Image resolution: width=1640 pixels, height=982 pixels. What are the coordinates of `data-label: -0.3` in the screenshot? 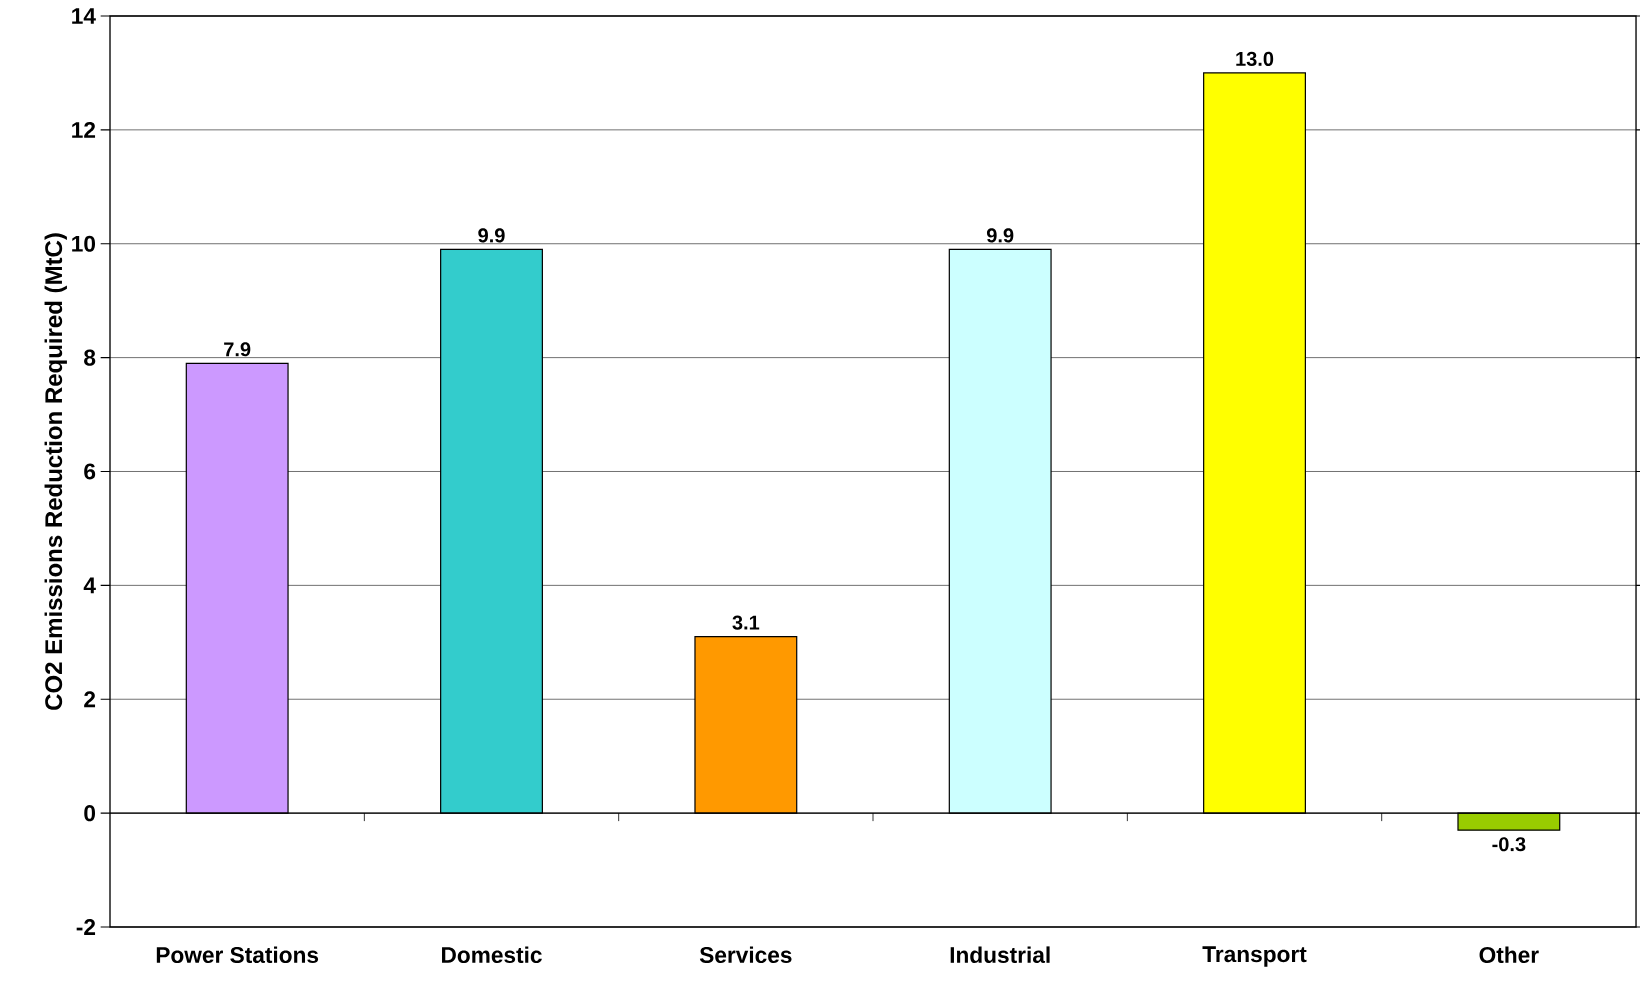 It's located at (1509, 844).